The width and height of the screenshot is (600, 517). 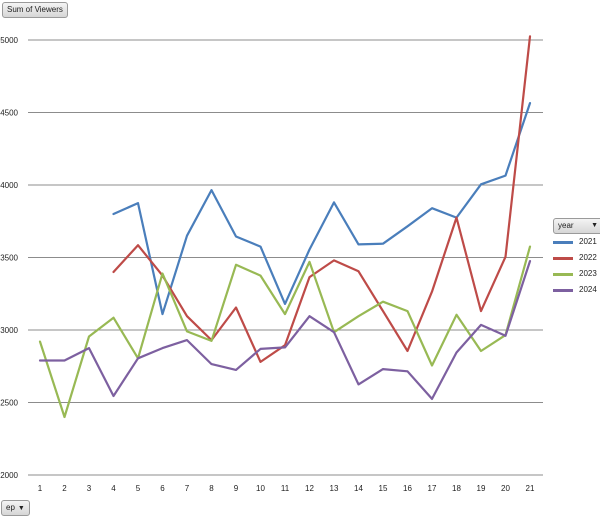 I want to click on x-tick-label: 9, so click(x=236, y=488).